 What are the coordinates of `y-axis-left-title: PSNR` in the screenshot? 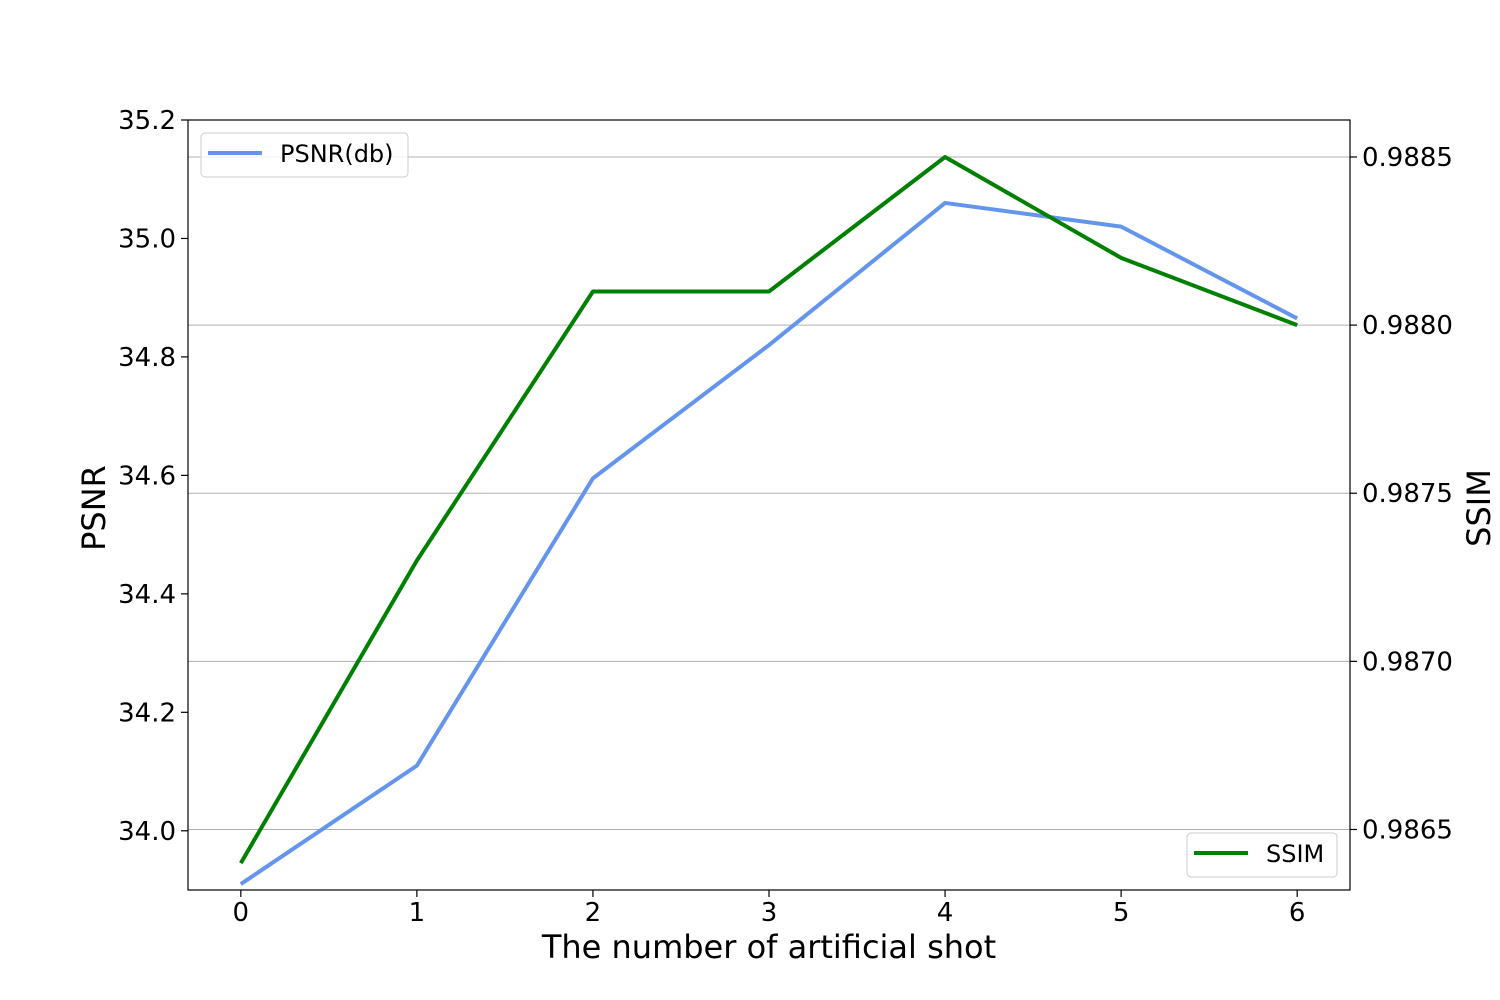 It's located at (94, 508).